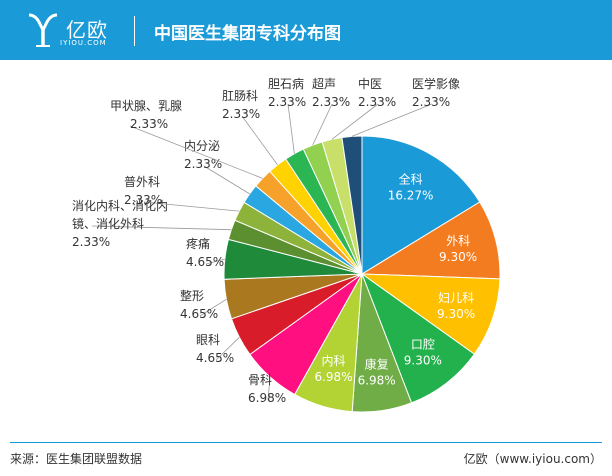 The width and height of the screenshot is (612, 476). I want to click on logo-text: 亿欧, so click(87, 30).